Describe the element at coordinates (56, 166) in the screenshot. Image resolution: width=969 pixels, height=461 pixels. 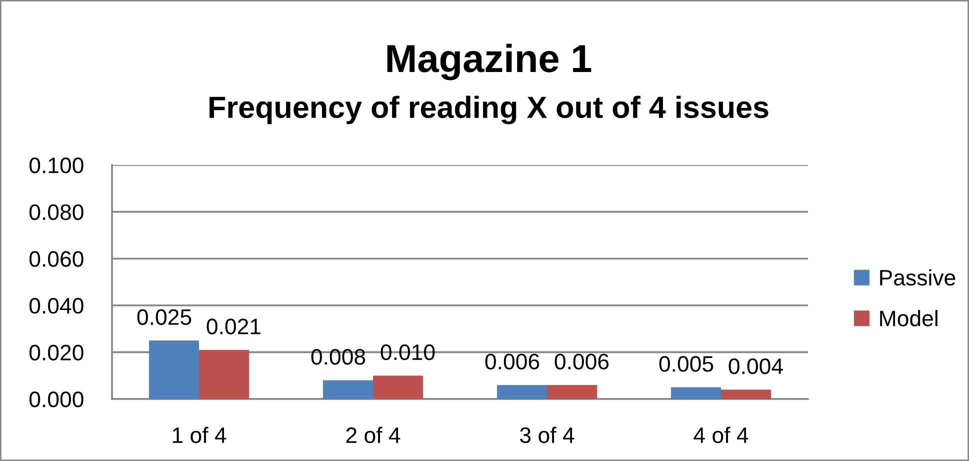
I see `y-tick-label: 0.100` at that location.